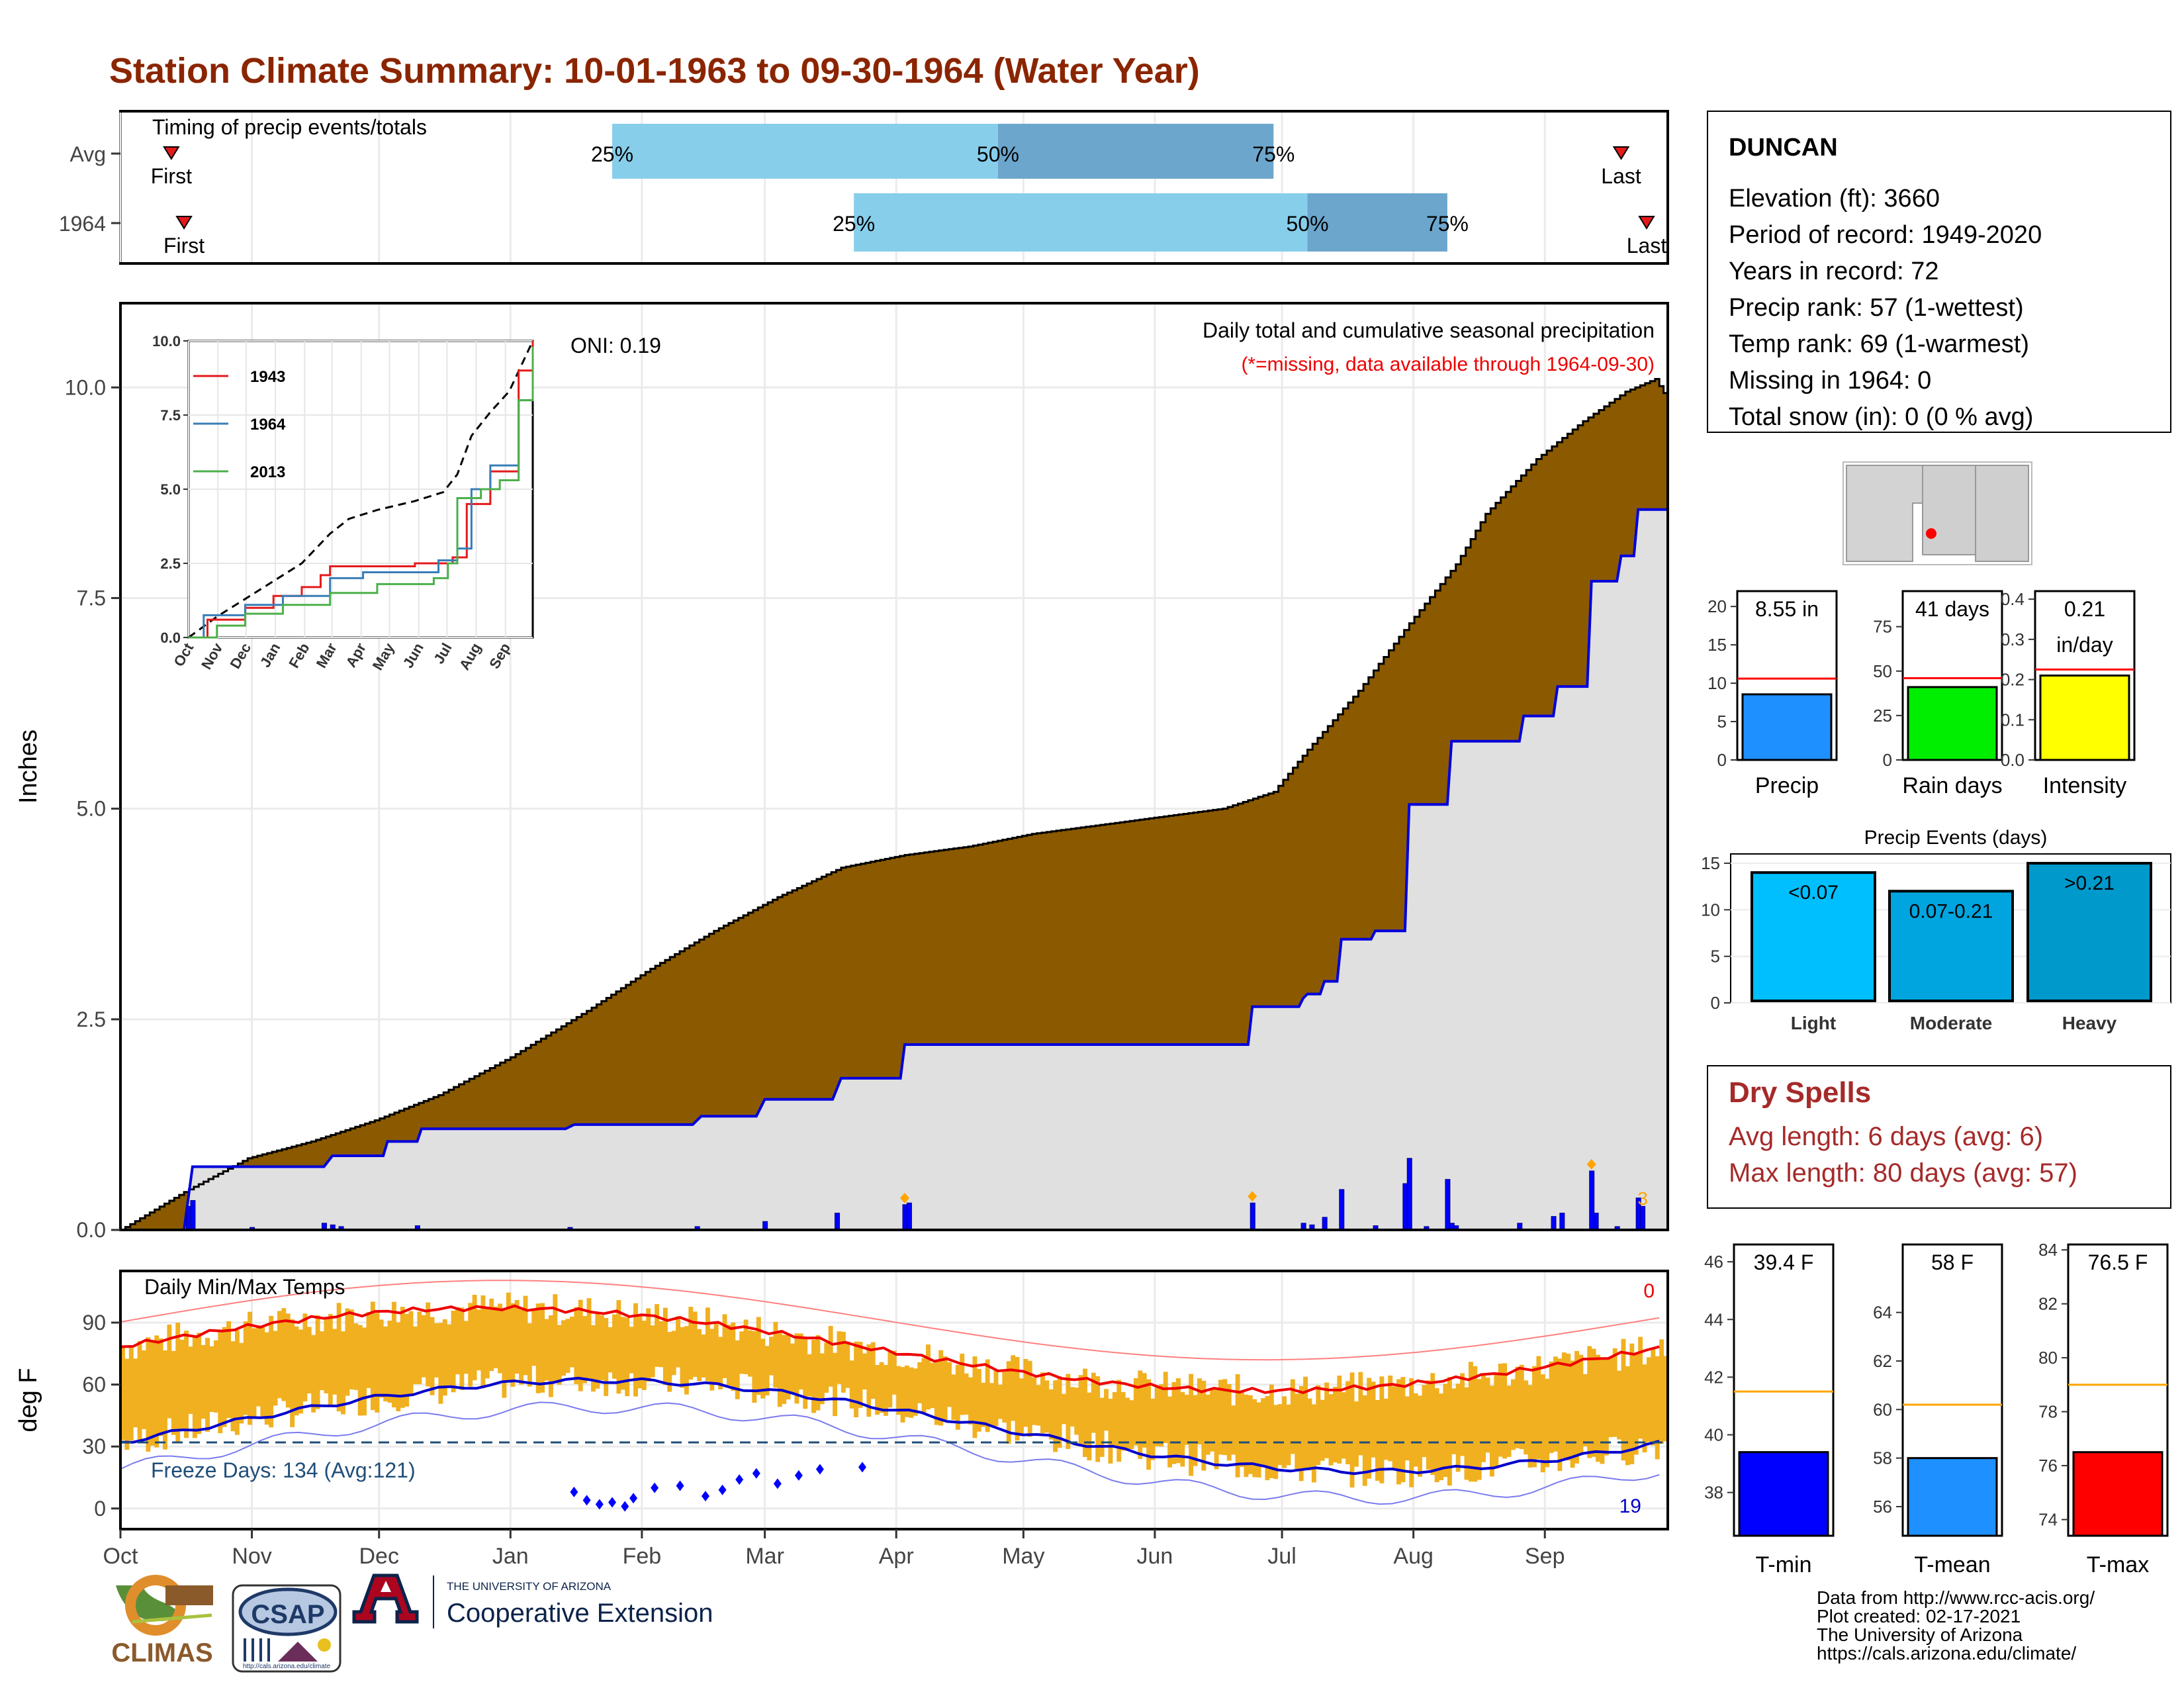 This screenshot has width=2184, height=1688. Describe the element at coordinates (121, 1556) in the screenshot. I see `month-label: Oct` at that location.